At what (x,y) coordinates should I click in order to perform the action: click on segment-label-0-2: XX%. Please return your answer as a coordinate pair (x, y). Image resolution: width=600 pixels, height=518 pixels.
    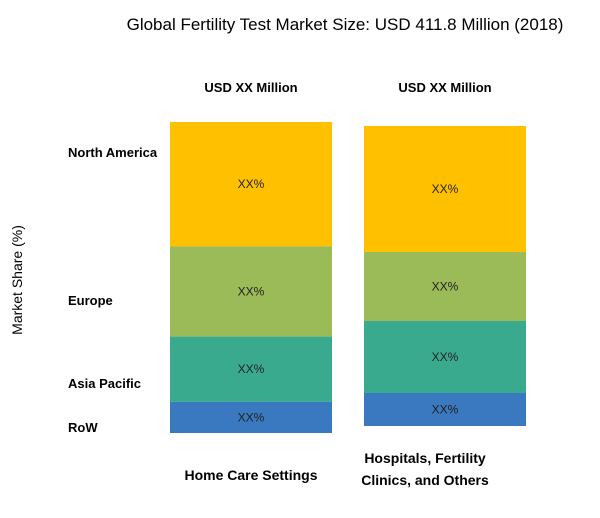
    Looking at the image, I should click on (251, 369).